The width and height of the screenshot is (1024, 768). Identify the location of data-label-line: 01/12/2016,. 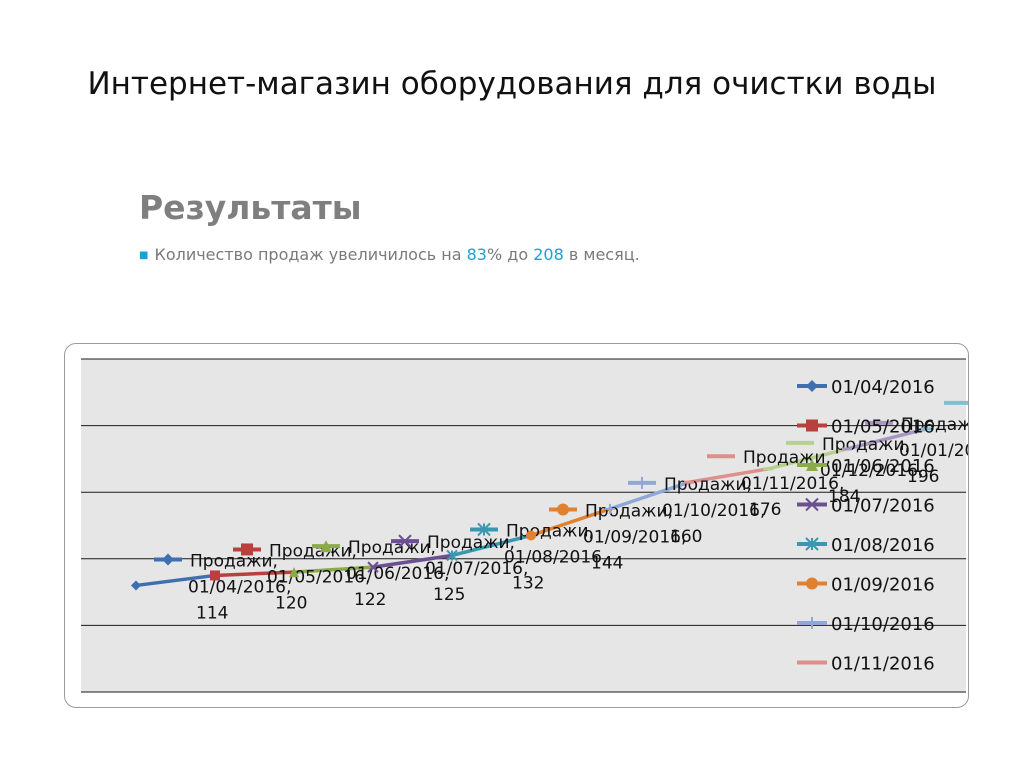
(871, 471).